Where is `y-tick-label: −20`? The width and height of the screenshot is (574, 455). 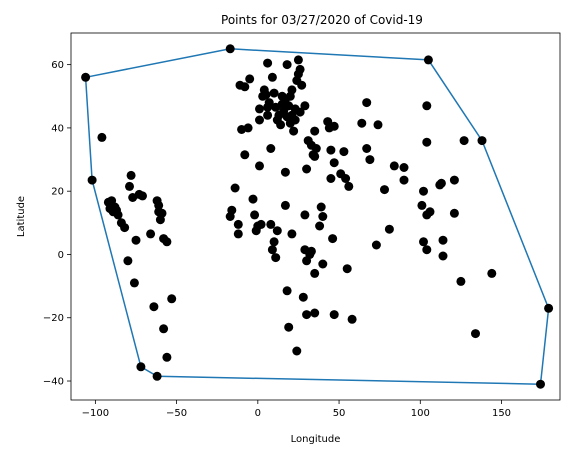
y-tick-label: −20 is located at coordinates (53, 318).